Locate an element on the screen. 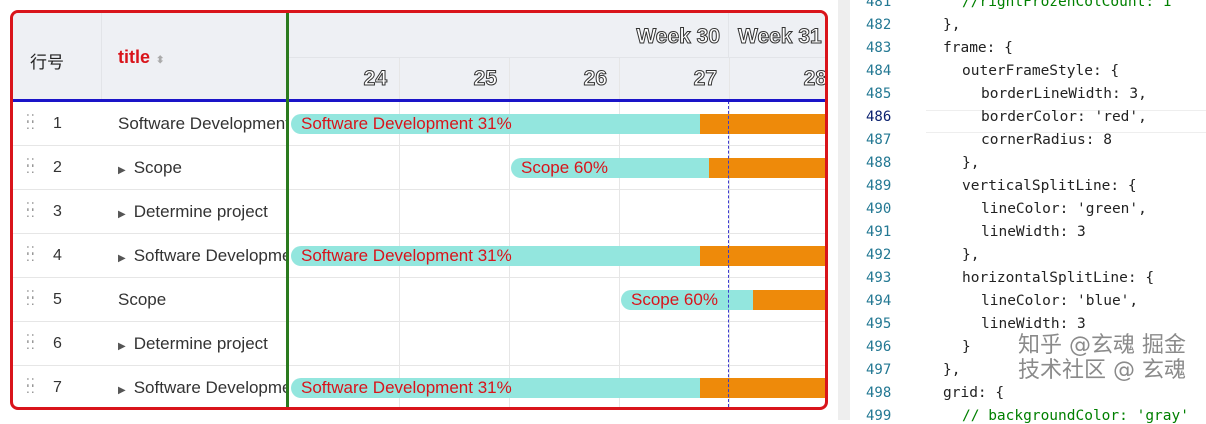 The image size is (1206, 424). line-number: 495 is located at coordinates (879, 324).